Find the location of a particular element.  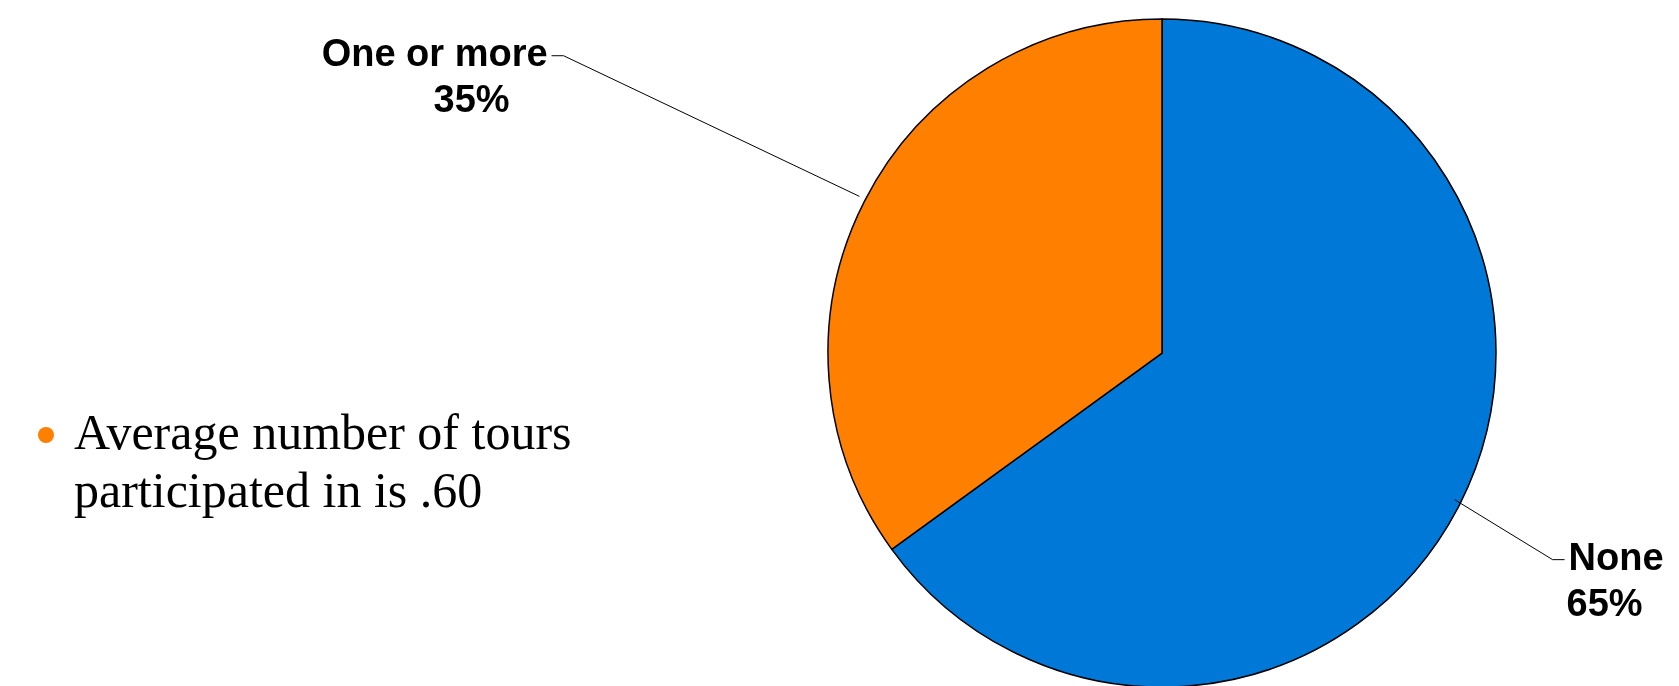

slice-label: One or more is located at coordinates (434, 52).